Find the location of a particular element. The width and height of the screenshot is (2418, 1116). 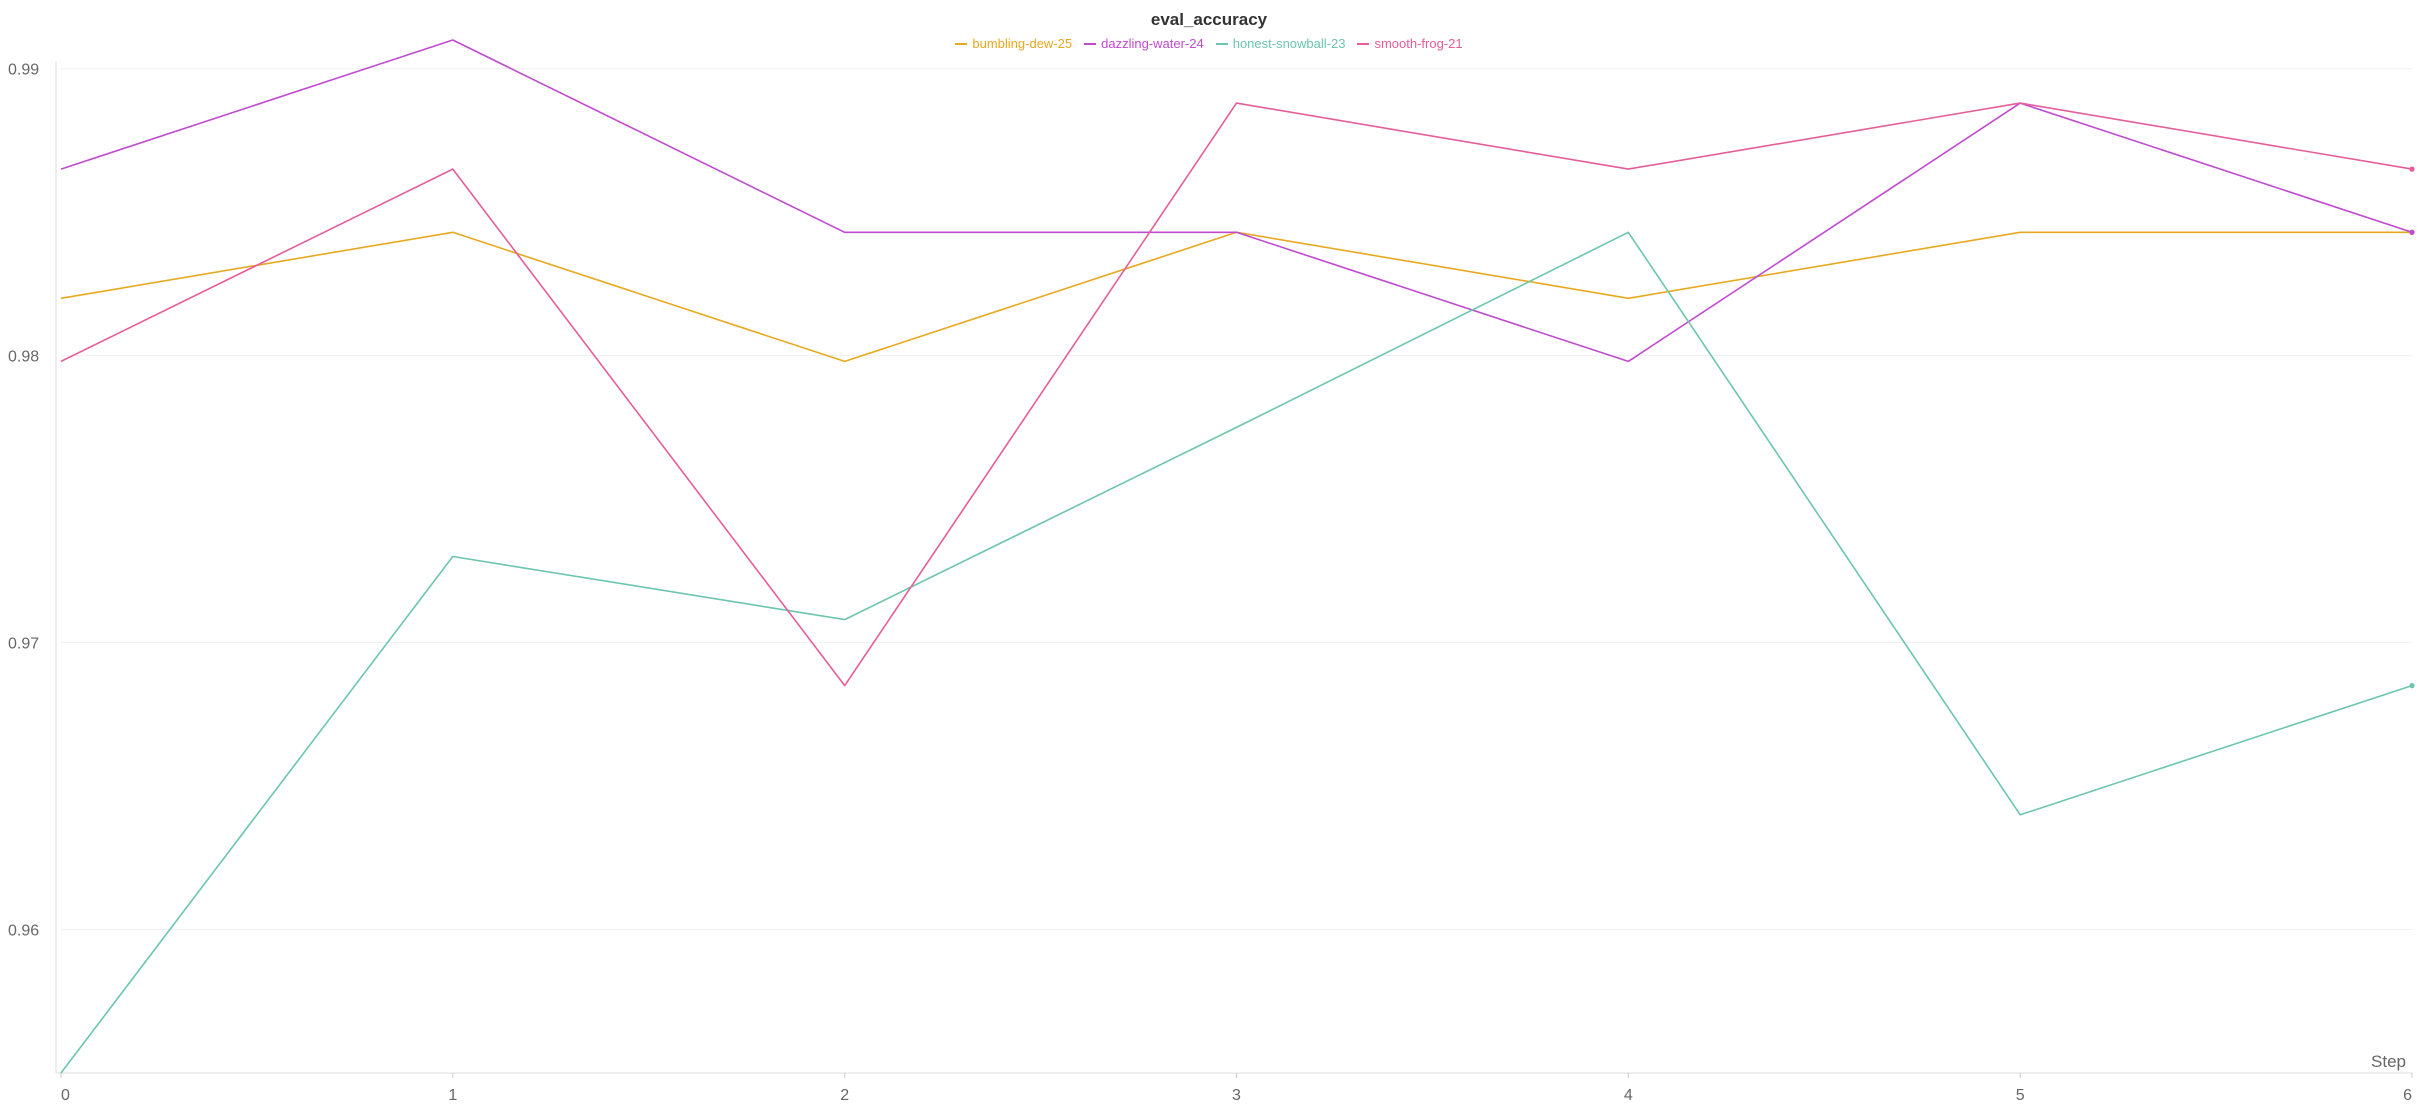

x-tick-label-6: 6 is located at coordinates (2407, 1095).